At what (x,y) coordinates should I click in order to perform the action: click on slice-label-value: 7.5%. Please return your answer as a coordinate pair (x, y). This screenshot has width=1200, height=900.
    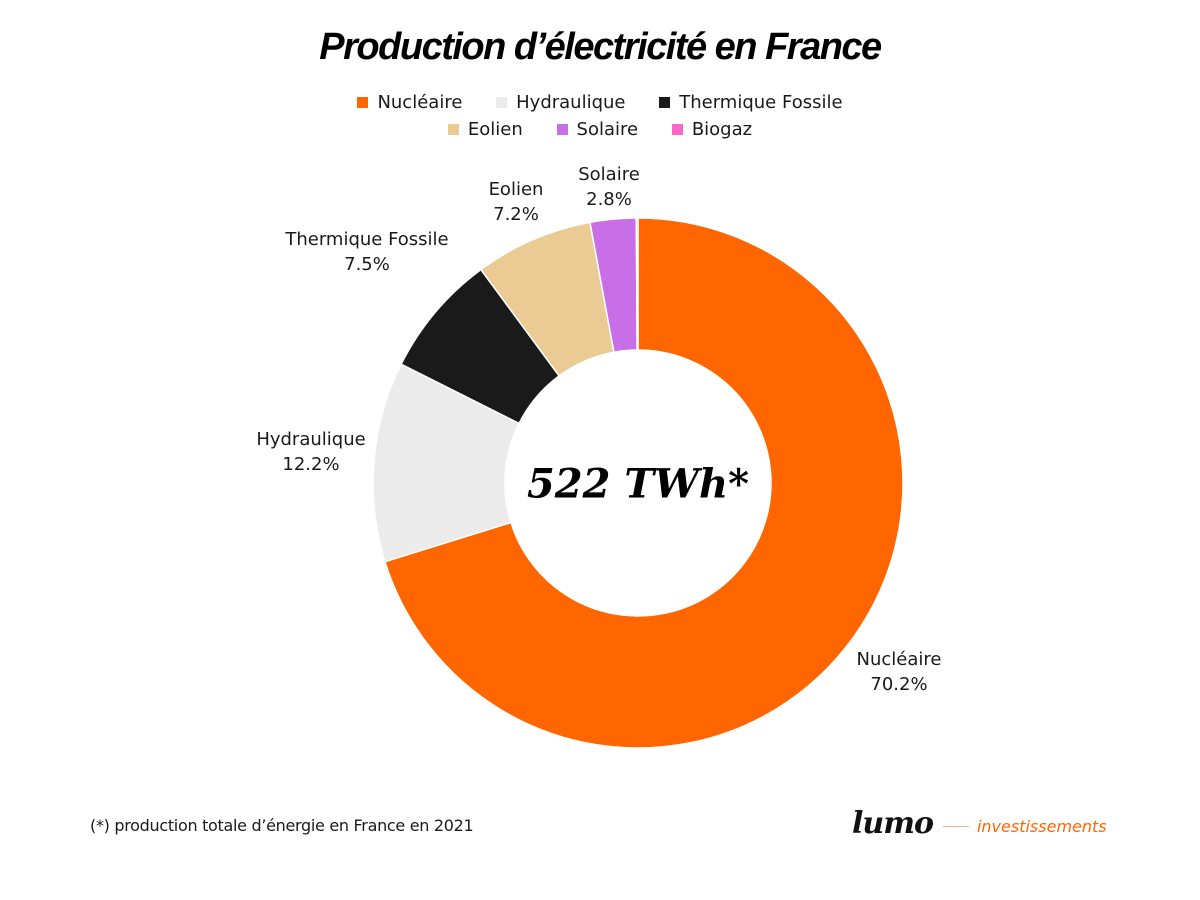
    Looking at the image, I should click on (367, 264).